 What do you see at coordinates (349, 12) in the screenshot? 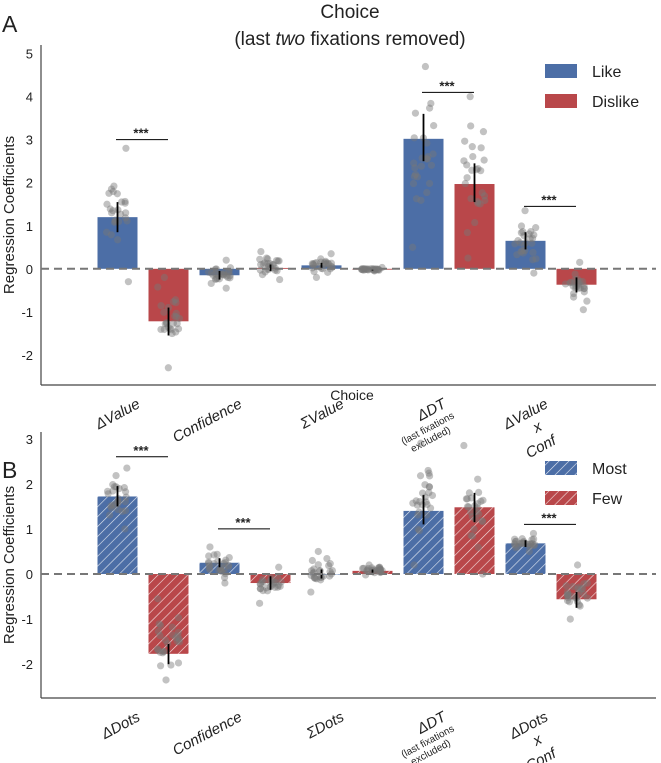
I see `chart-a-title: Choice` at bounding box center [349, 12].